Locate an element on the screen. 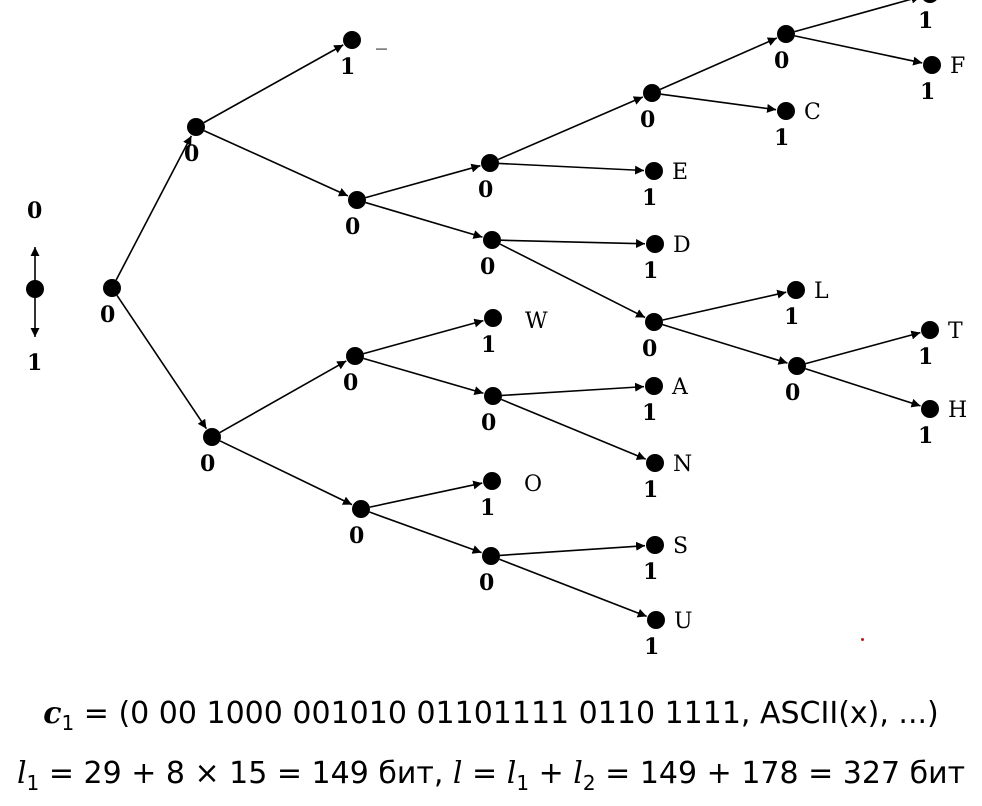 Image resolution: width=982 pixels, height=806 pixels. bit-label-n11: 0 is located at coordinates (356, 536).